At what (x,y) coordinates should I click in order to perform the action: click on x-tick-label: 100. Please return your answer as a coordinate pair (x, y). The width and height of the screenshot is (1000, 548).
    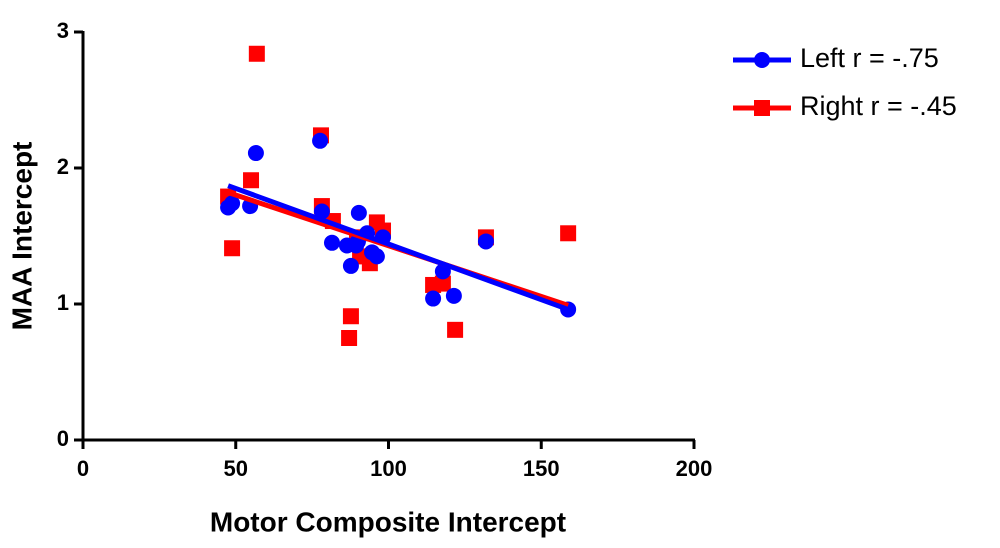
    Looking at the image, I should click on (388, 468).